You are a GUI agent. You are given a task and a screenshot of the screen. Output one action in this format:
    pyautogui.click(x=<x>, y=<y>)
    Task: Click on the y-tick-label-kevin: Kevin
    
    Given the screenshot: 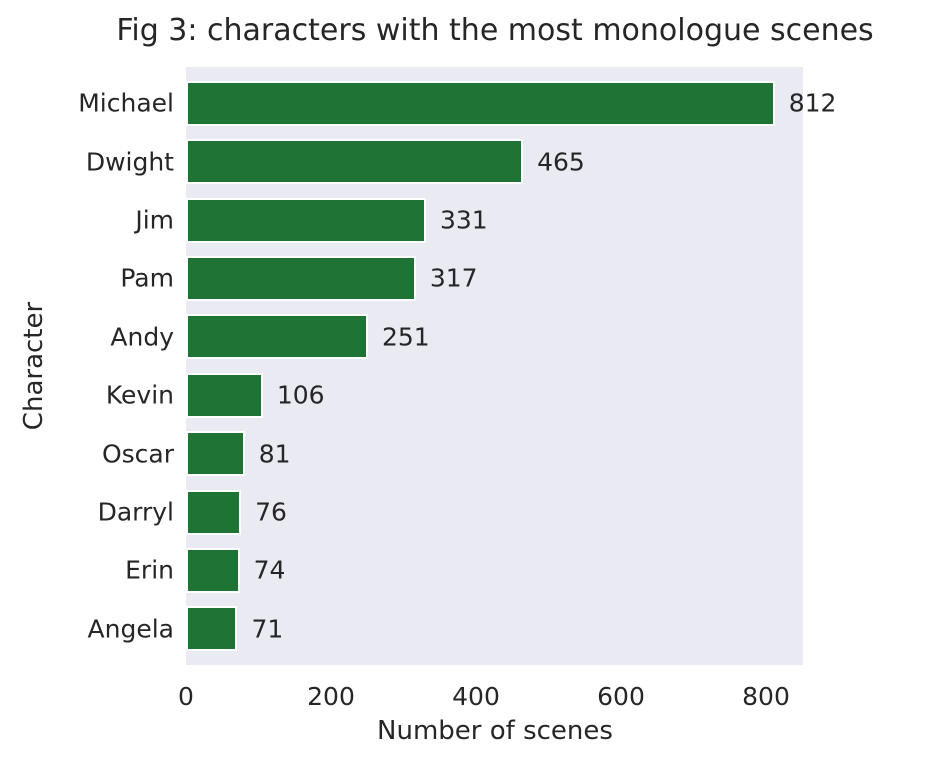 What is the action you would take?
    pyautogui.click(x=139, y=395)
    